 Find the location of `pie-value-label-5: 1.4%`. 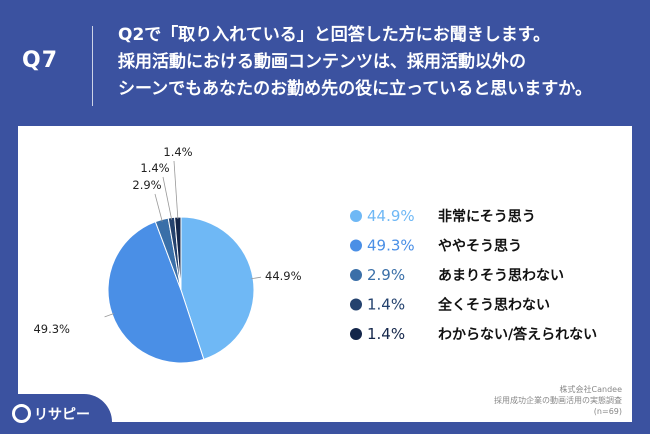

pie-value-label-5: 1.4% is located at coordinates (177, 152).